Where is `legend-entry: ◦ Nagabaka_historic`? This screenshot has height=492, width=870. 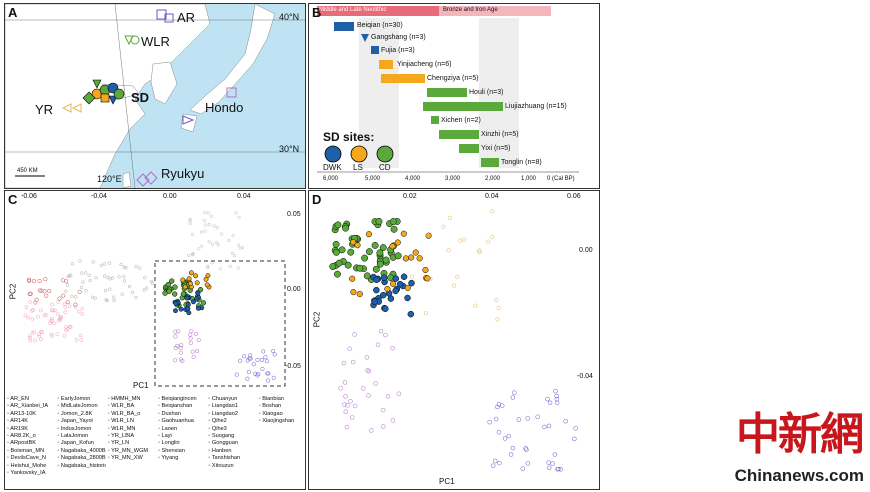
legend-entry: ◦ Nagabaka_historic is located at coordinates (81, 465).